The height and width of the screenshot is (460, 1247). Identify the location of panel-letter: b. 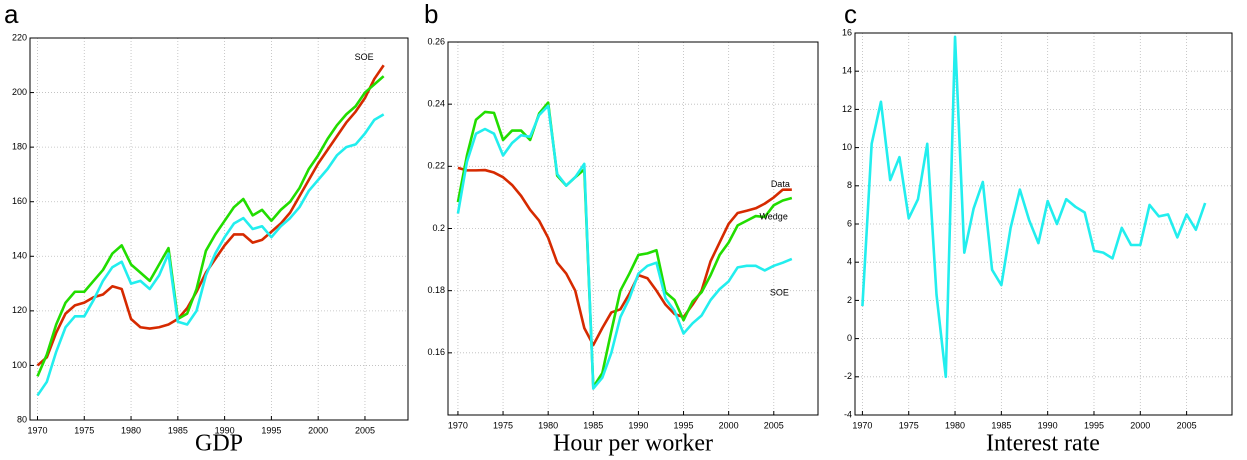
(431, 14).